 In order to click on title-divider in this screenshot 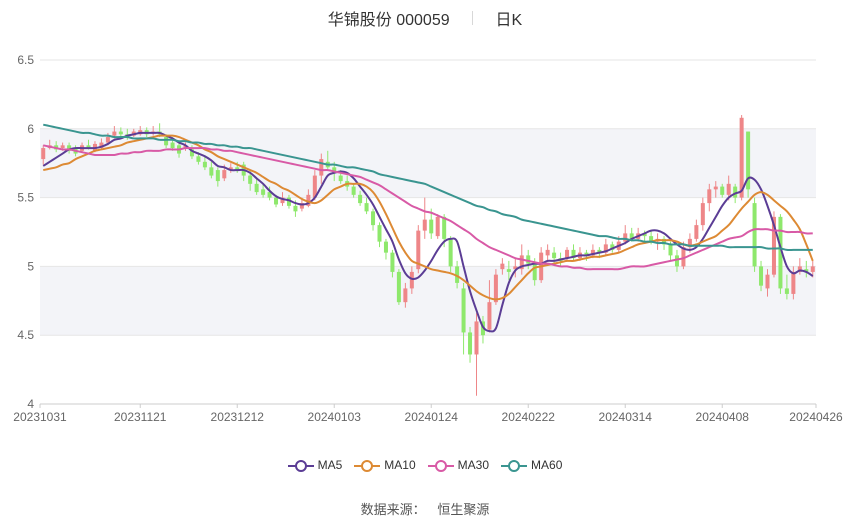, I will do `click(473, 18)`.